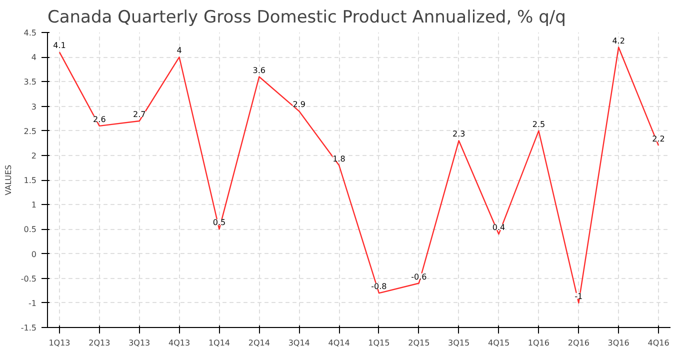 The height and width of the screenshot is (350, 700). What do you see at coordinates (99, 119) in the screenshot?
I see `data-label: 2.6` at bounding box center [99, 119].